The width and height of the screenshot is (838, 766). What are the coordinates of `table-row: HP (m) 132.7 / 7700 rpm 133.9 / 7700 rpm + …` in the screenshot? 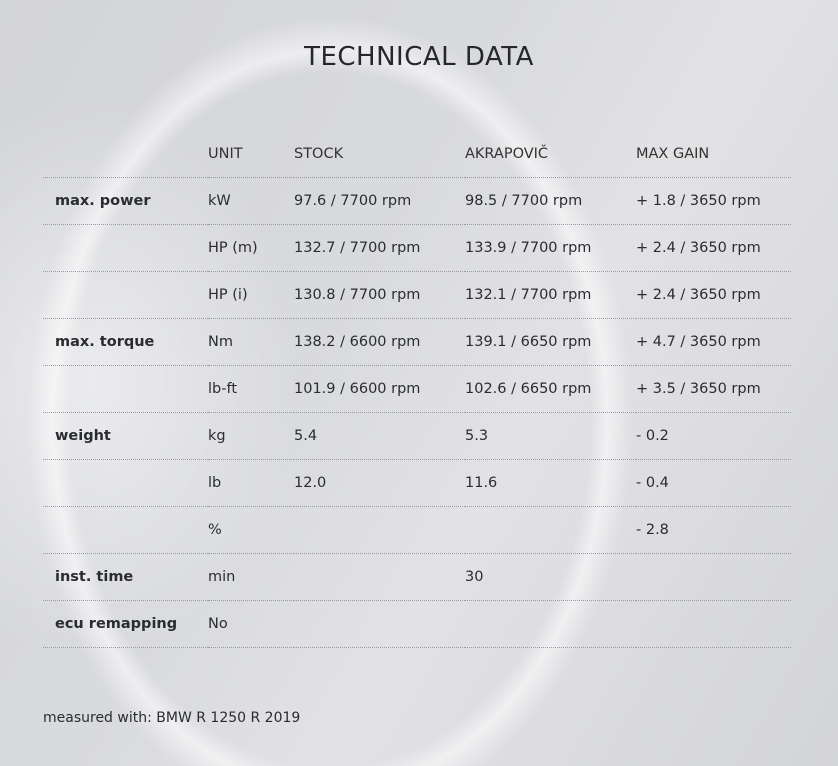 It's located at (417, 248).